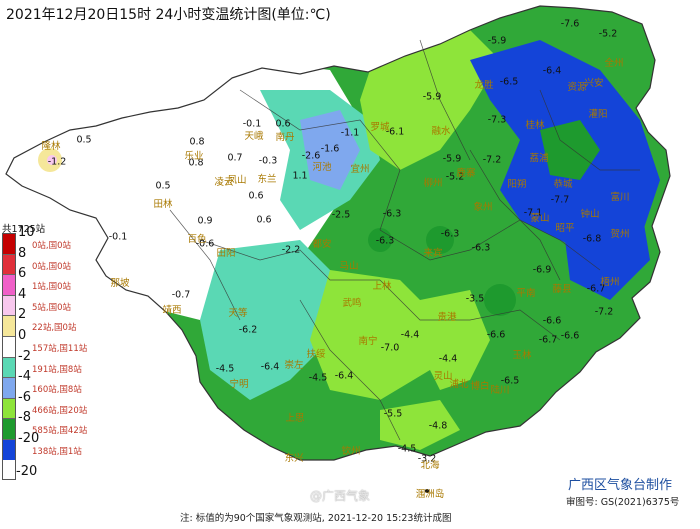 This screenshot has width=700, height=529. What do you see at coordinates (448, 359) in the screenshot?
I see `station-value: -4.4` at bounding box center [448, 359].